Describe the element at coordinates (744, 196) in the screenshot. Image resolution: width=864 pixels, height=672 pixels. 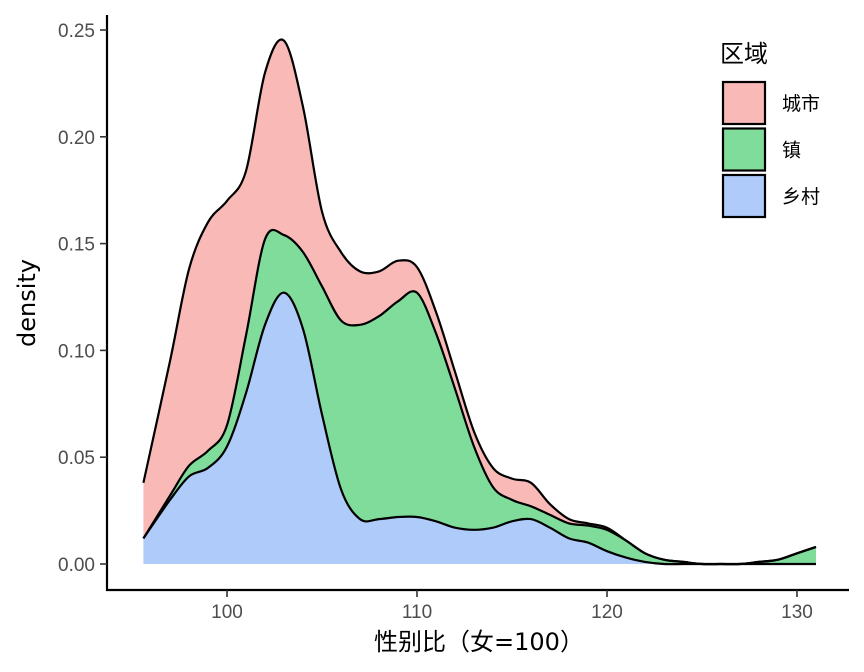
I see `legend-key-乡村` at that location.